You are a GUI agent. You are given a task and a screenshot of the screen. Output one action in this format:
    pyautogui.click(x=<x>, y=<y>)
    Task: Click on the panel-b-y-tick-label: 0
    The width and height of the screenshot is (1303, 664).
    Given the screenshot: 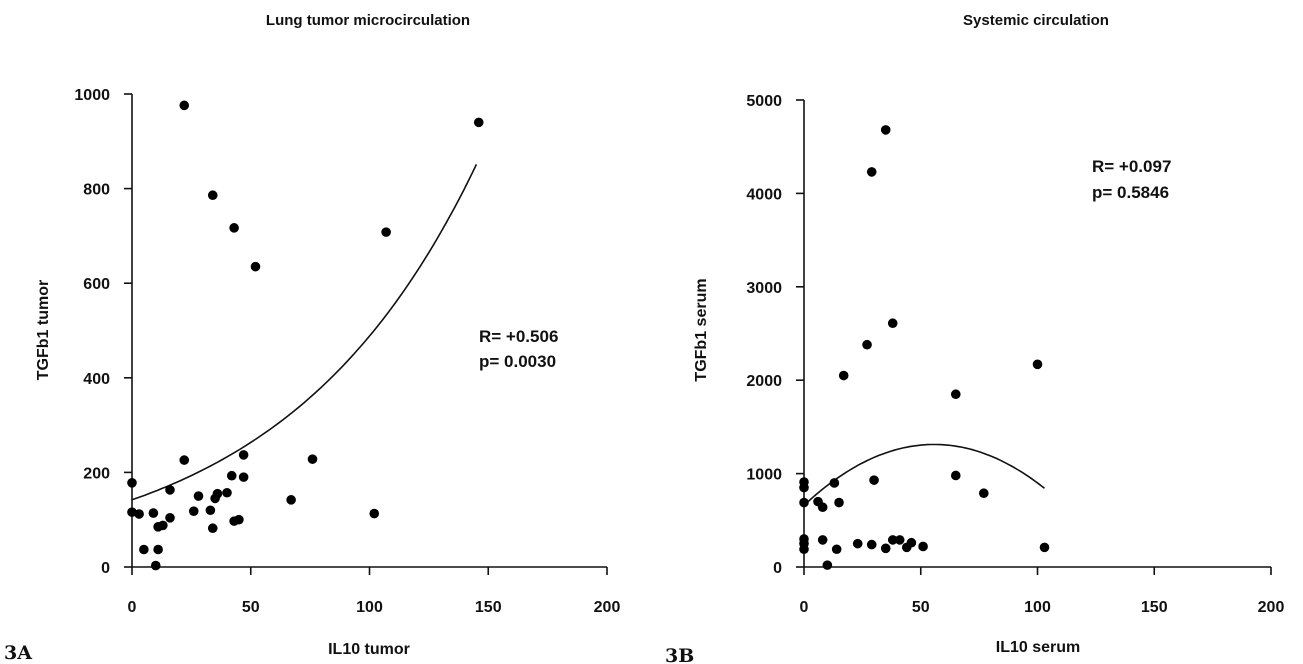 What is the action you would take?
    pyautogui.click(x=777, y=568)
    